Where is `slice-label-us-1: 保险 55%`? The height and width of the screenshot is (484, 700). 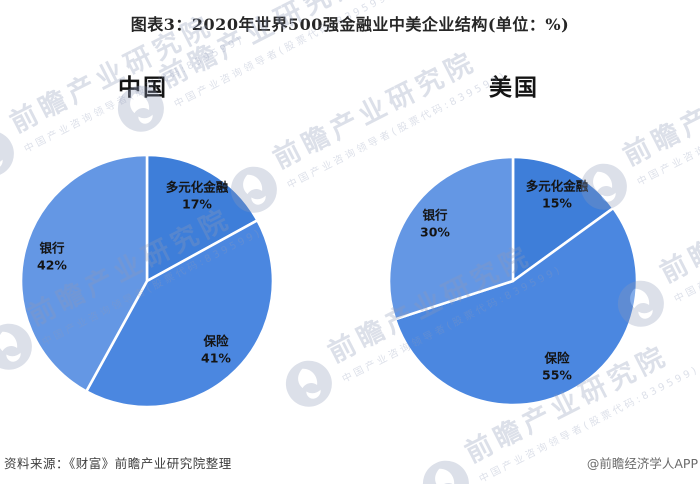
slice-label-us-1: 保险 55% is located at coordinates (557, 367).